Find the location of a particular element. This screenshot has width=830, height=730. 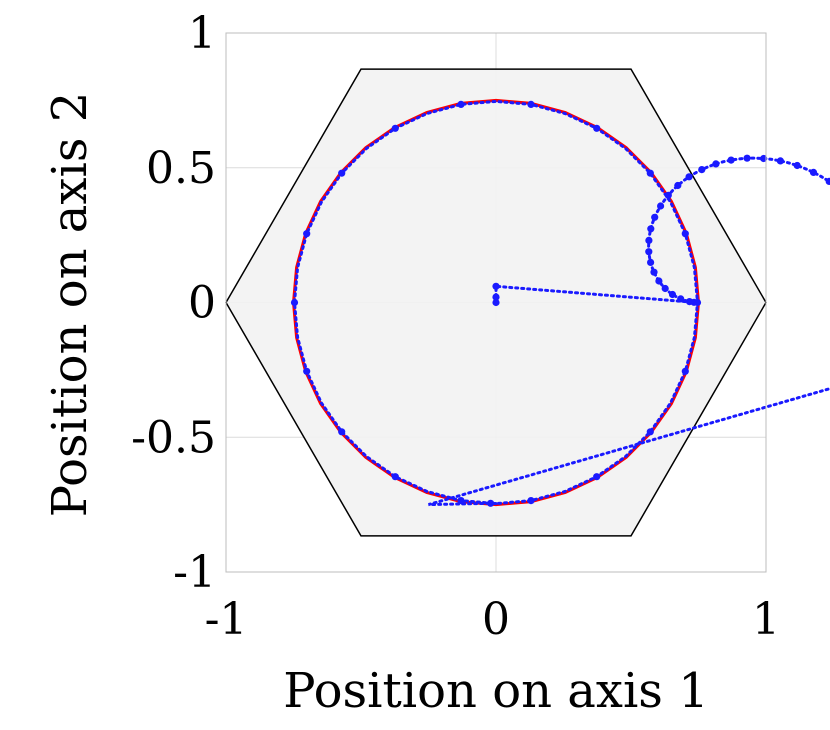

y-tick-label: 1 is located at coordinates (202, 33).